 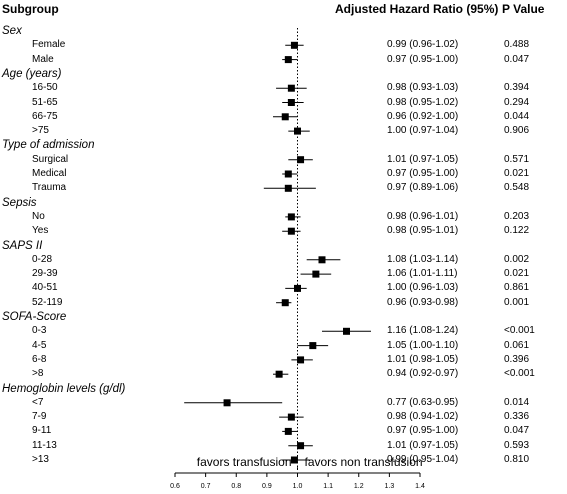 What do you see at coordinates (283, 403) in the screenshot?
I see `table-row: <7 0.77 (0.63-0.95) 0.014` at bounding box center [283, 403].